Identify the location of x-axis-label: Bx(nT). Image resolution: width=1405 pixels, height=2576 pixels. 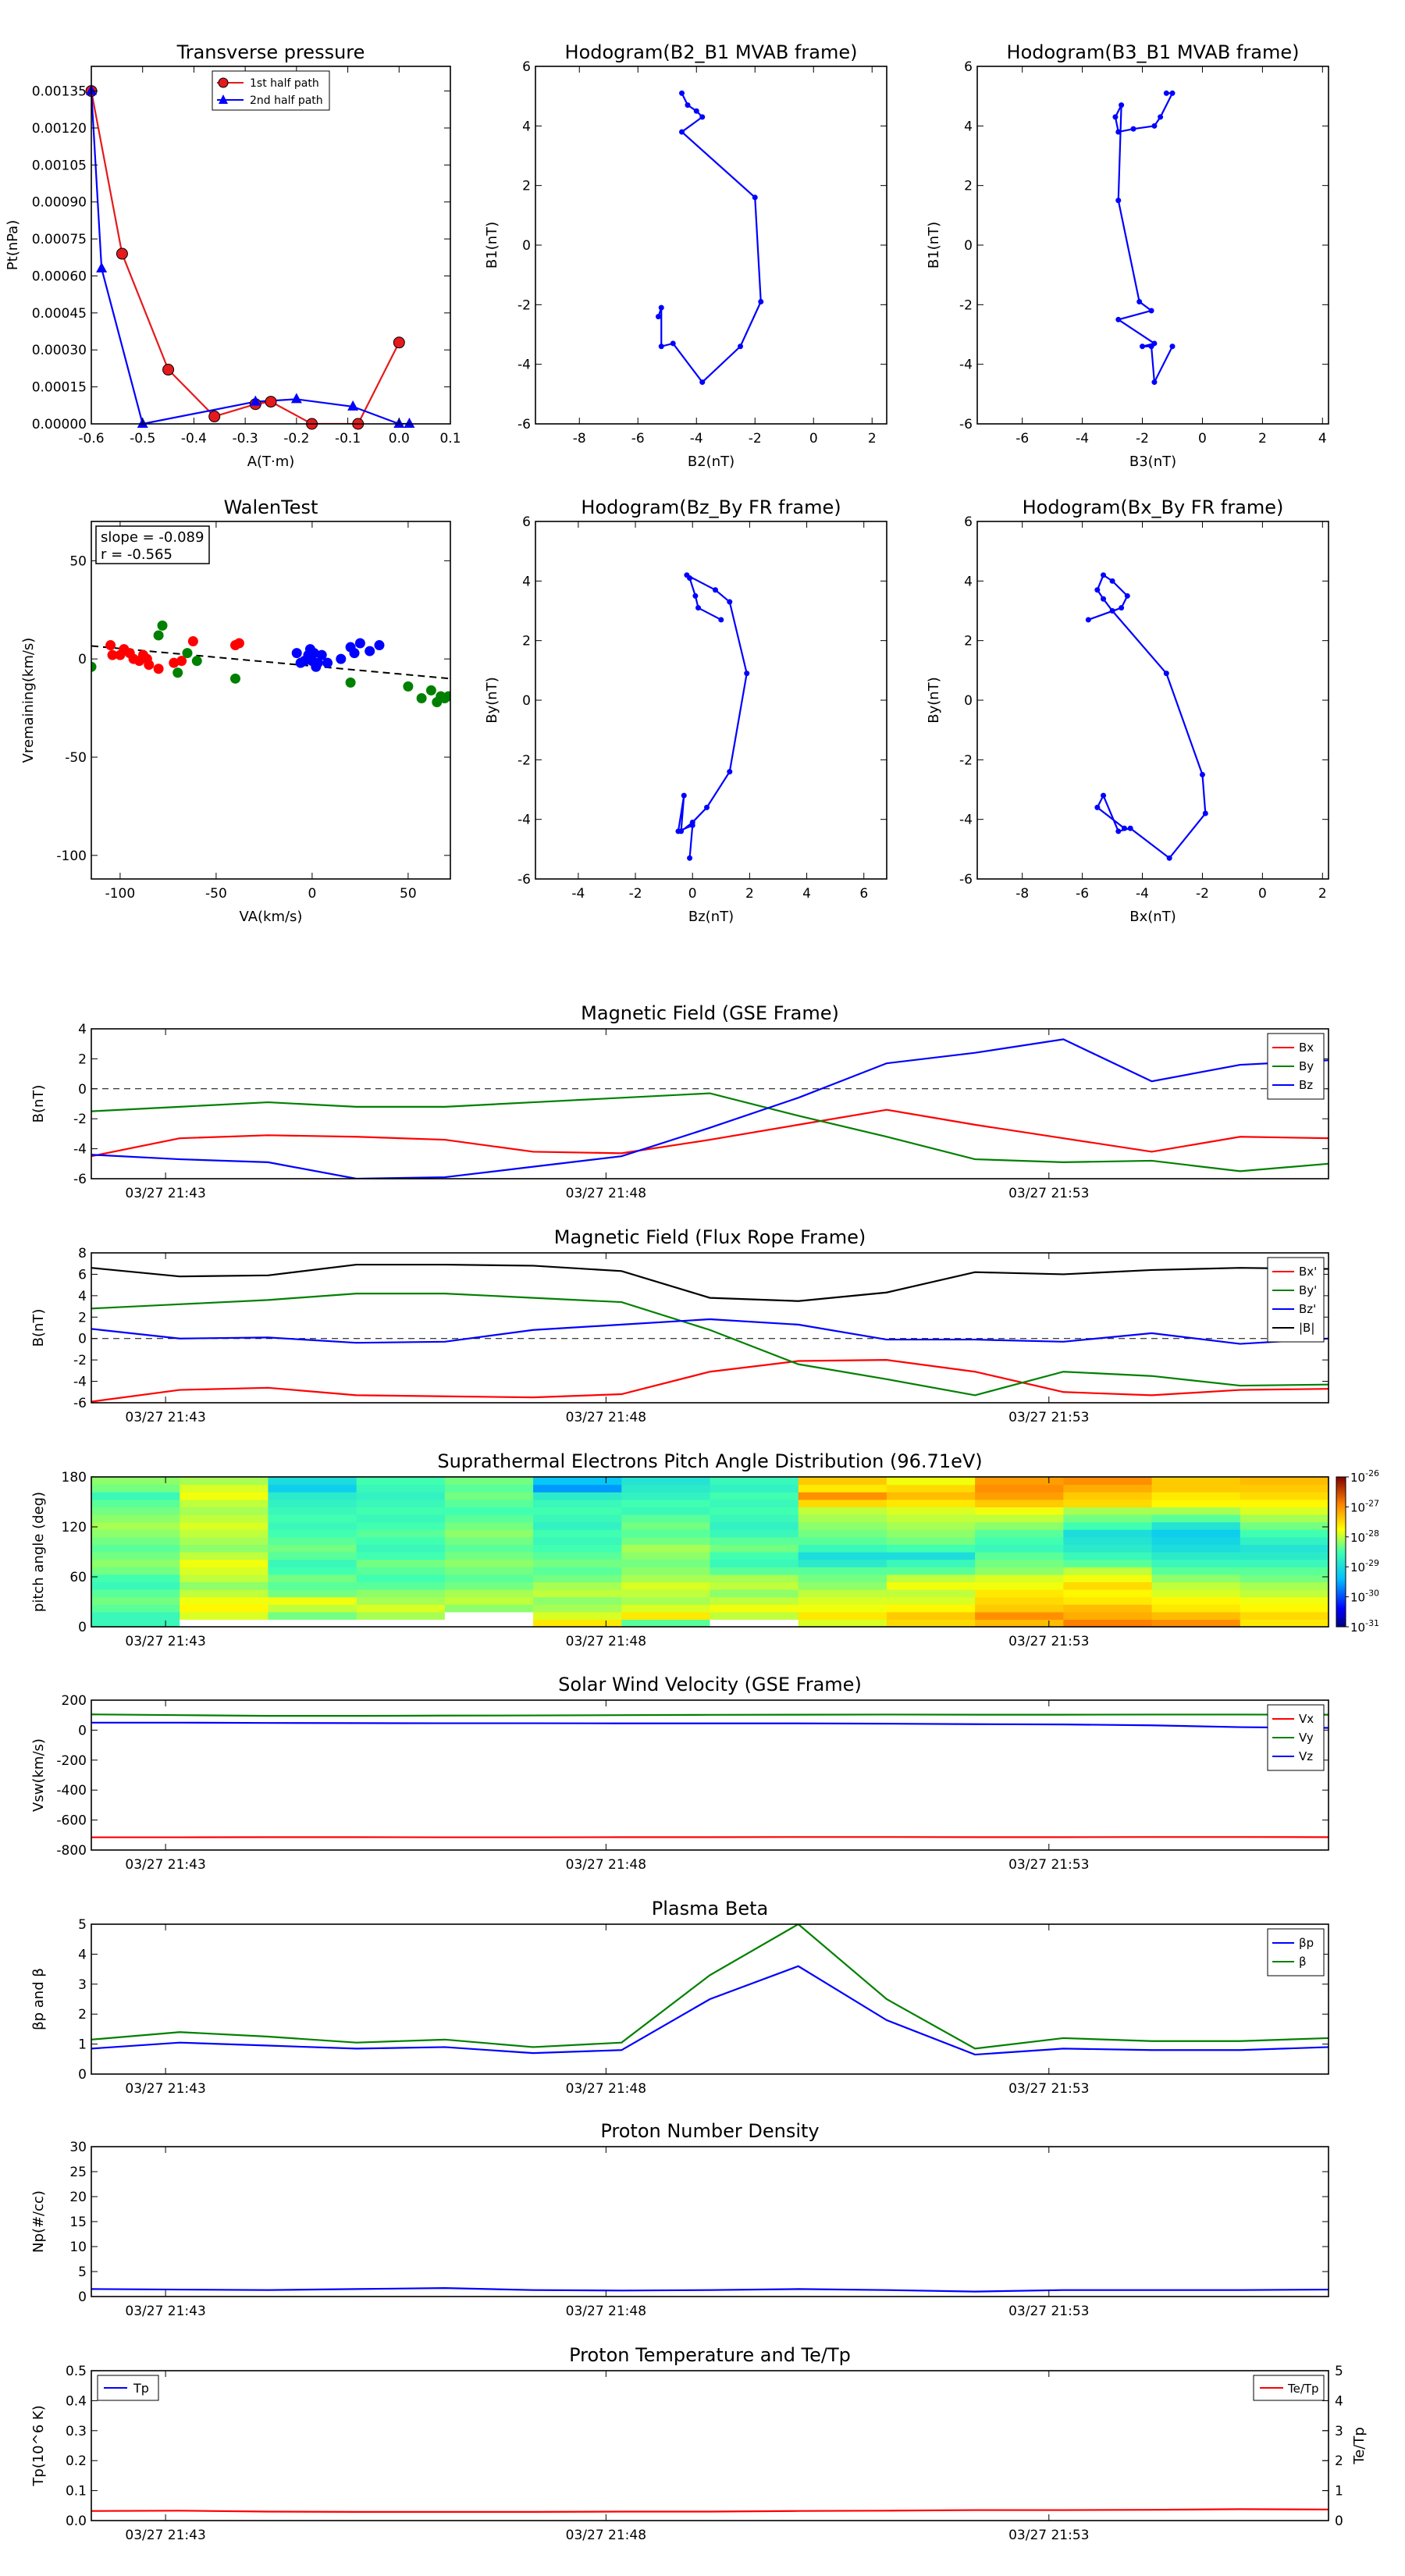
(1152, 917).